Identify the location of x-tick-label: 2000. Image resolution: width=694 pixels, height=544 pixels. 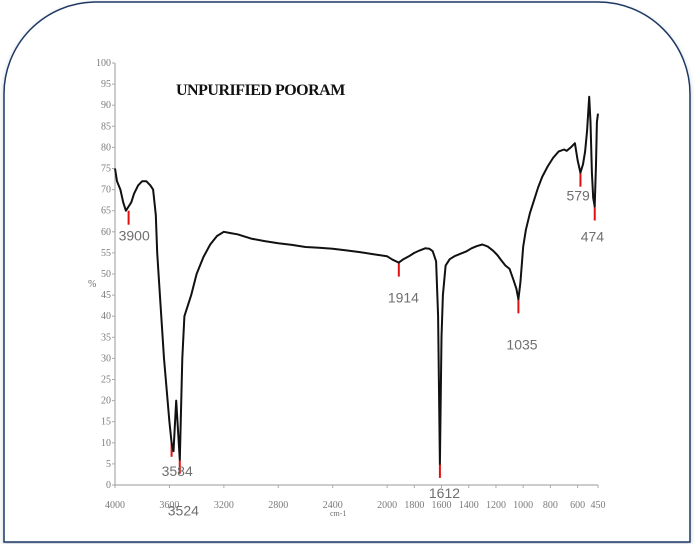
(387, 505).